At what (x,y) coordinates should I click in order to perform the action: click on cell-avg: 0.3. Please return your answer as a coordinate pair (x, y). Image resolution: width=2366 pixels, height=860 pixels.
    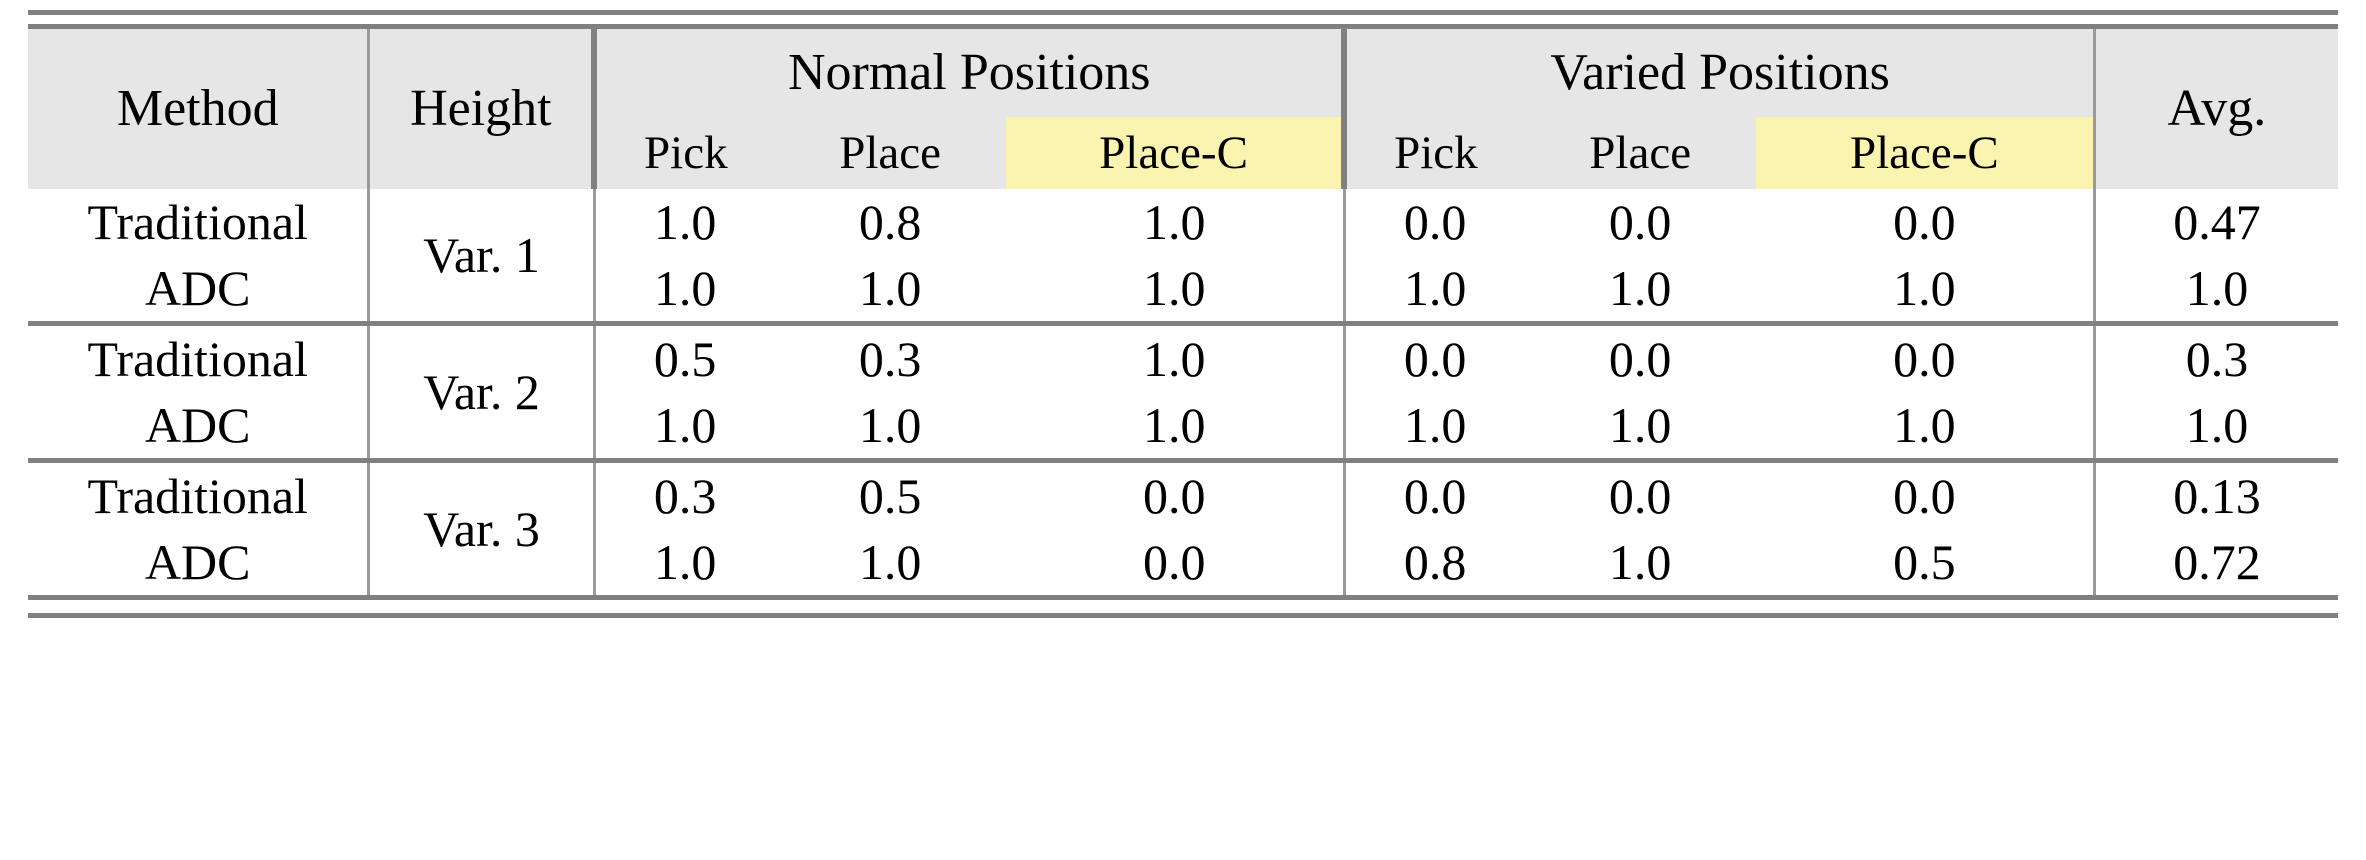
    Looking at the image, I should click on (2216, 356).